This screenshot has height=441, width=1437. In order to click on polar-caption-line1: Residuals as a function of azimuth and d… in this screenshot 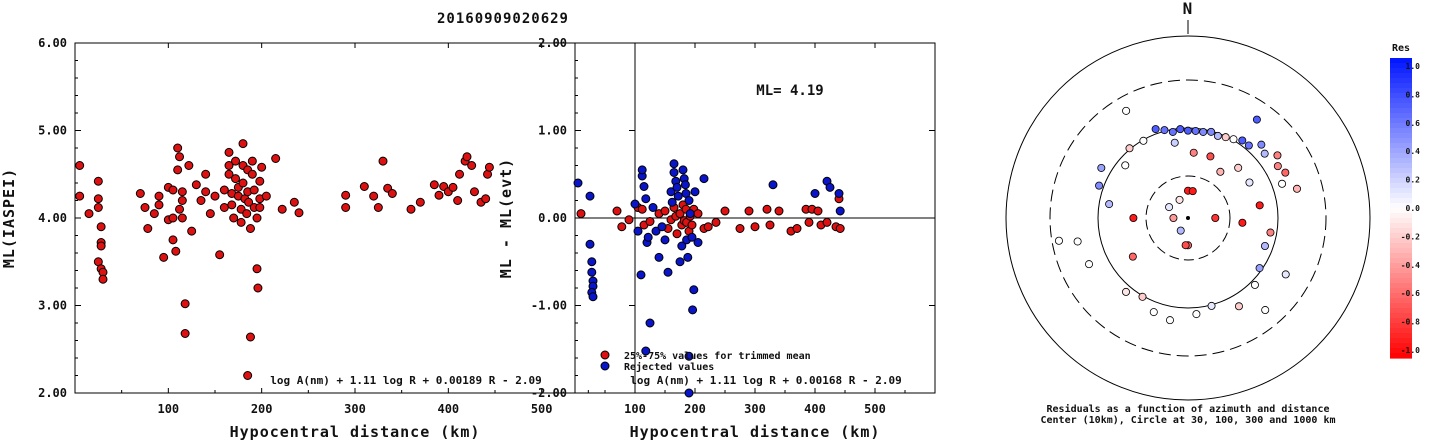, I will do `click(1188, 409)`.